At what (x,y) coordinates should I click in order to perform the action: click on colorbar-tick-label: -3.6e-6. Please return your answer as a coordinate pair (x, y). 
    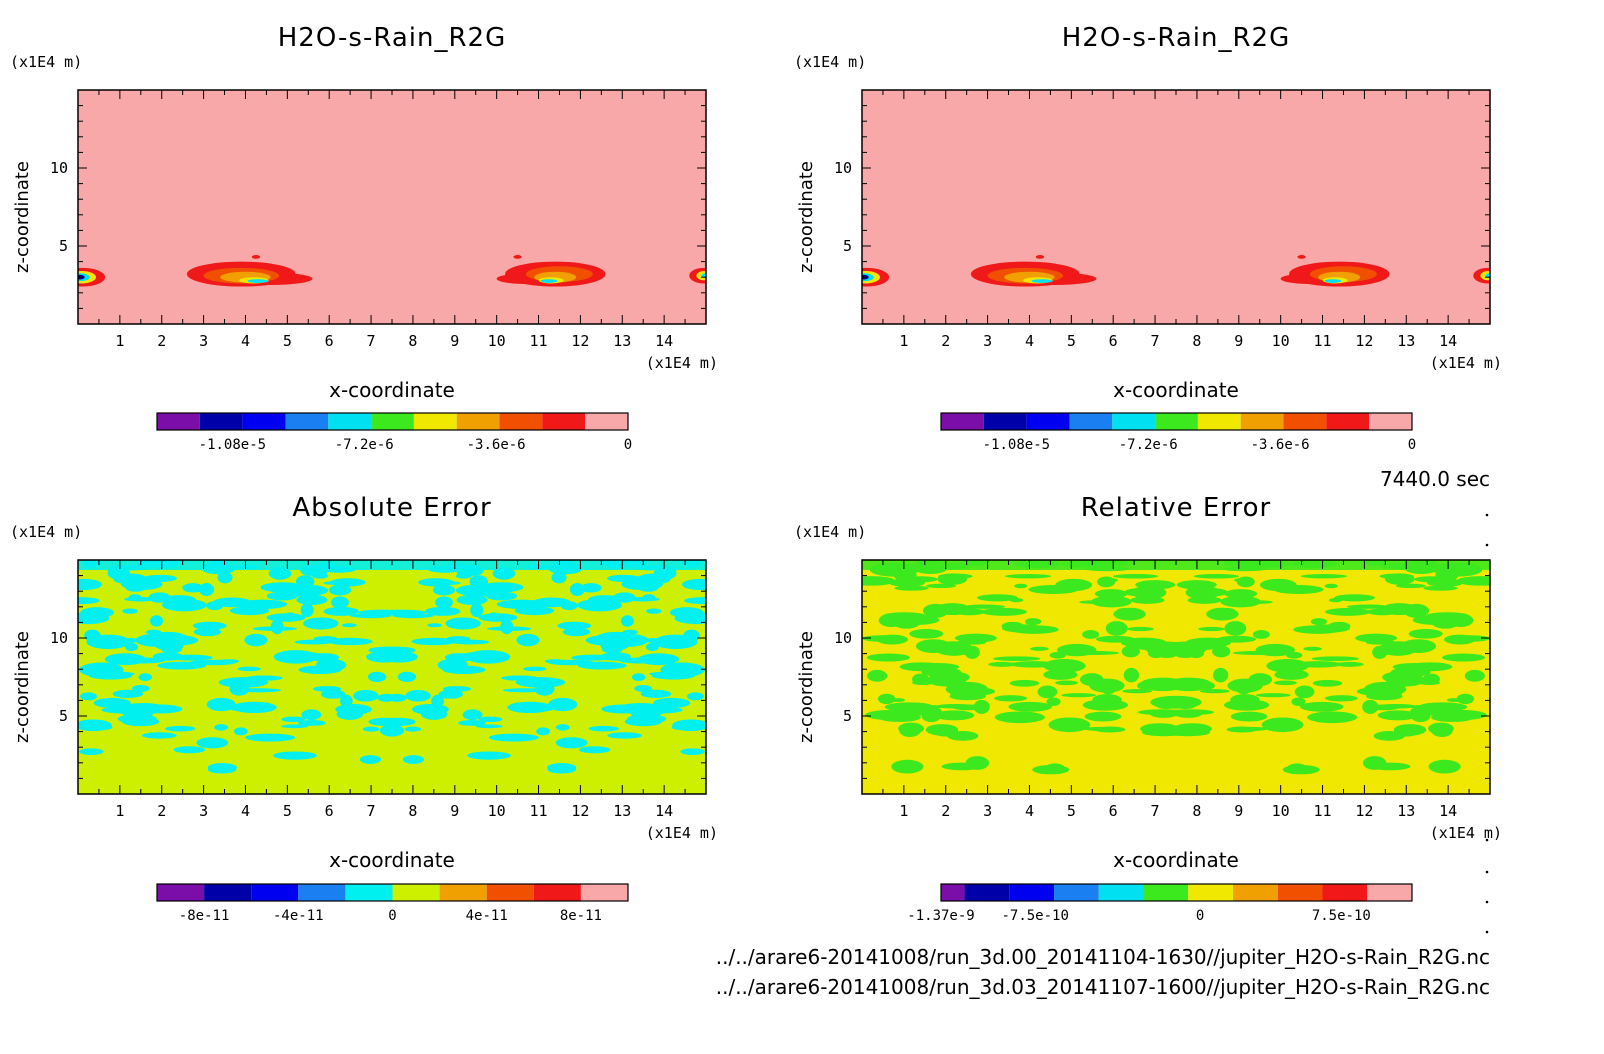
    Looking at the image, I should click on (1280, 445).